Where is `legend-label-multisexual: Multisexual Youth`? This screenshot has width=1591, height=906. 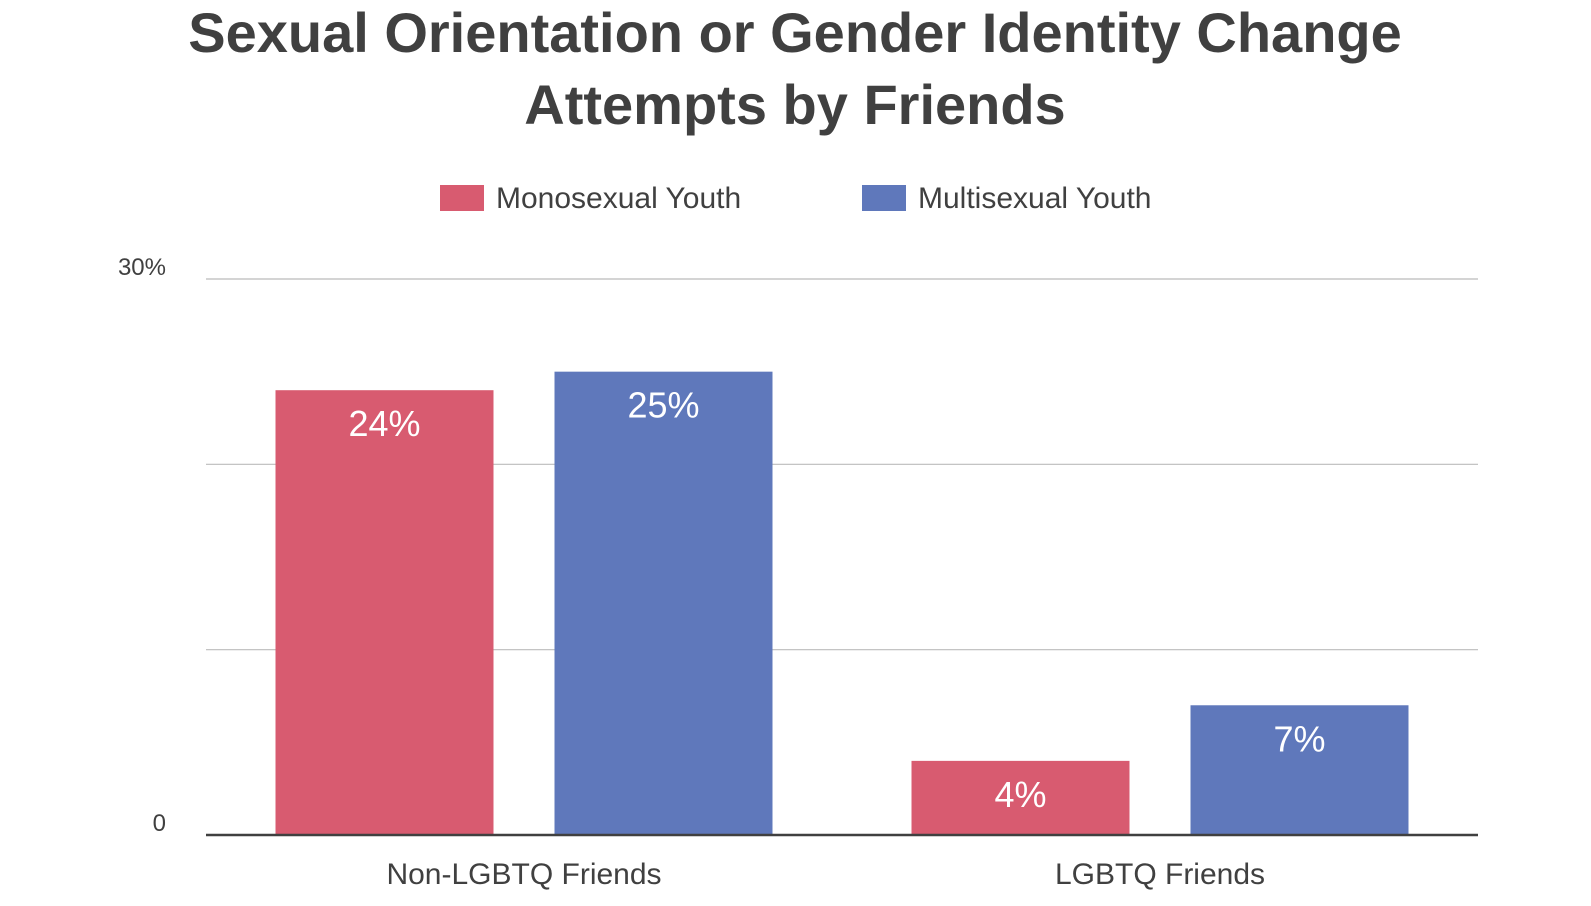 legend-label-multisexual: Multisexual Youth is located at coordinates (1035, 198).